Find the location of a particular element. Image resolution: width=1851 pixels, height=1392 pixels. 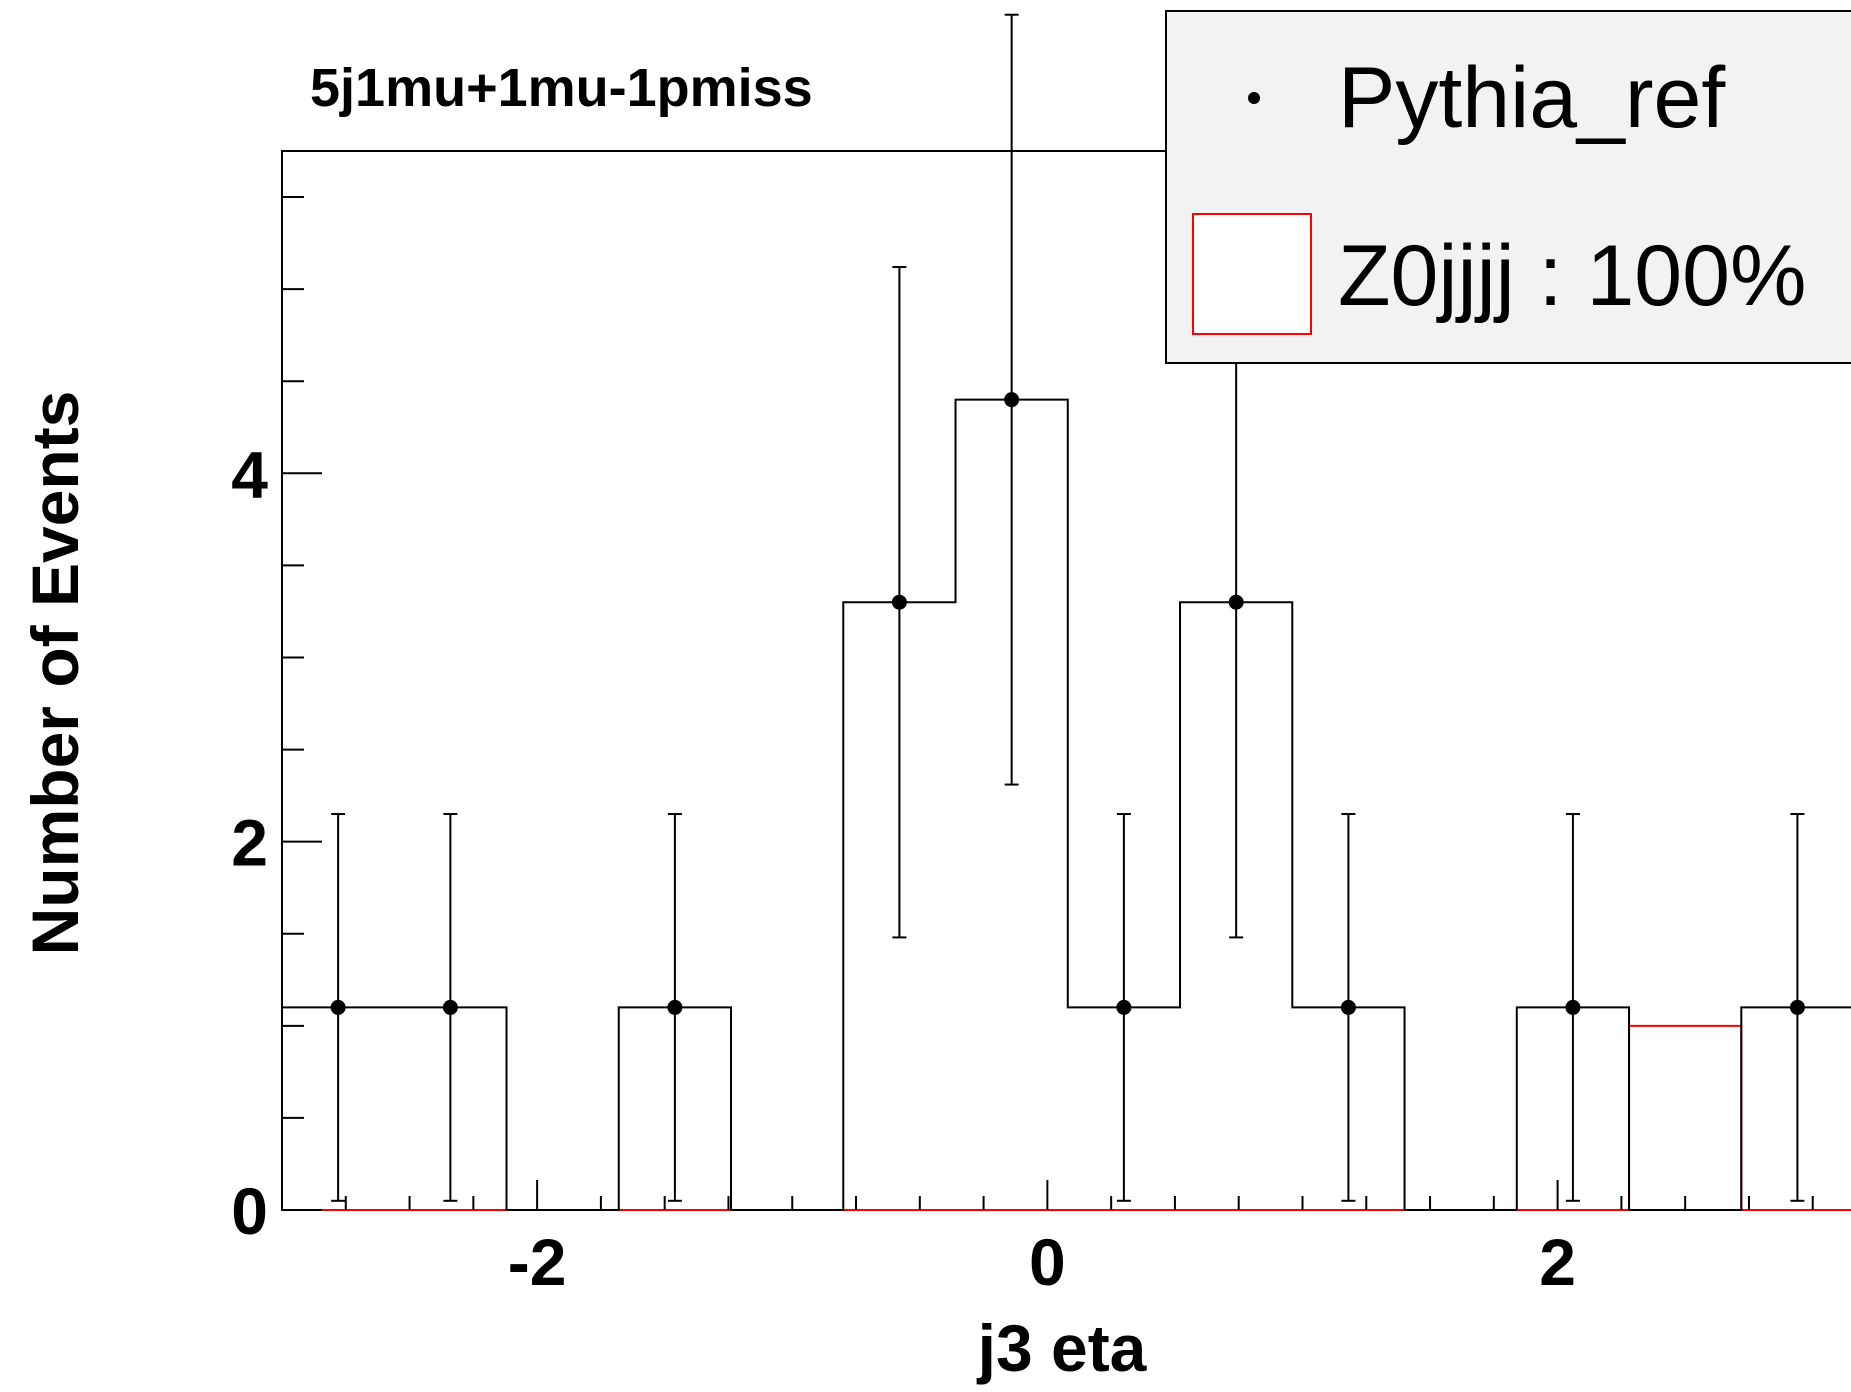

y-tick-label: 2 is located at coordinates (249, 843).